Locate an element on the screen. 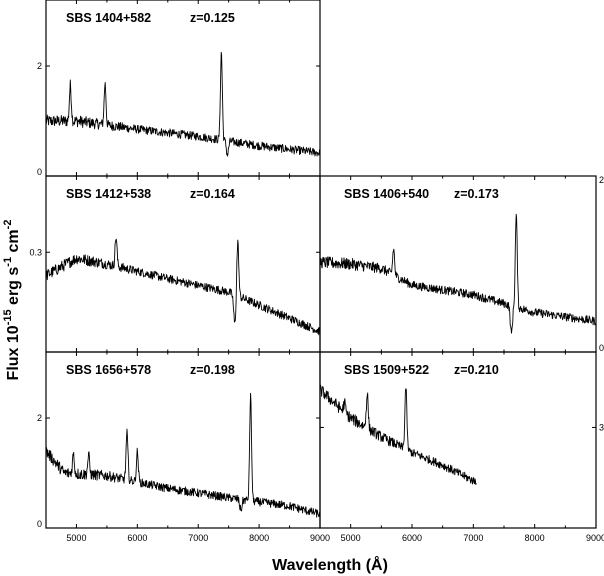 The width and height of the screenshot is (604, 576). spectrum-panel: 0 2 SBS 1406+540 z=0.173 is located at coordinates (461, 264).